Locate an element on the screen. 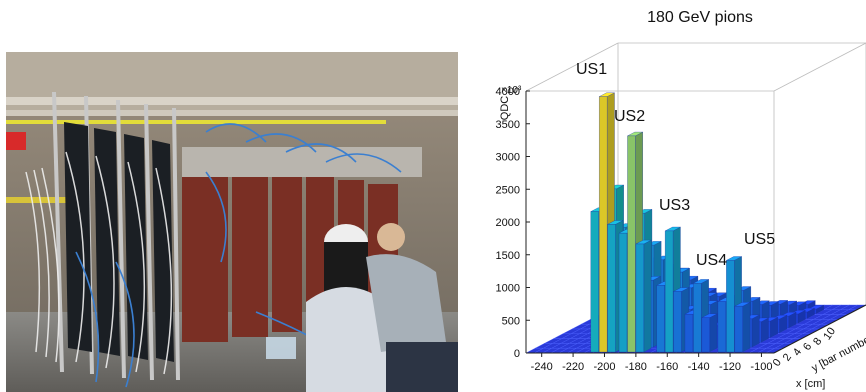 Image resolution: width=866 pixels, height=392 pixels. z-tick-label: 1000 is located at coordinates (508, 289).